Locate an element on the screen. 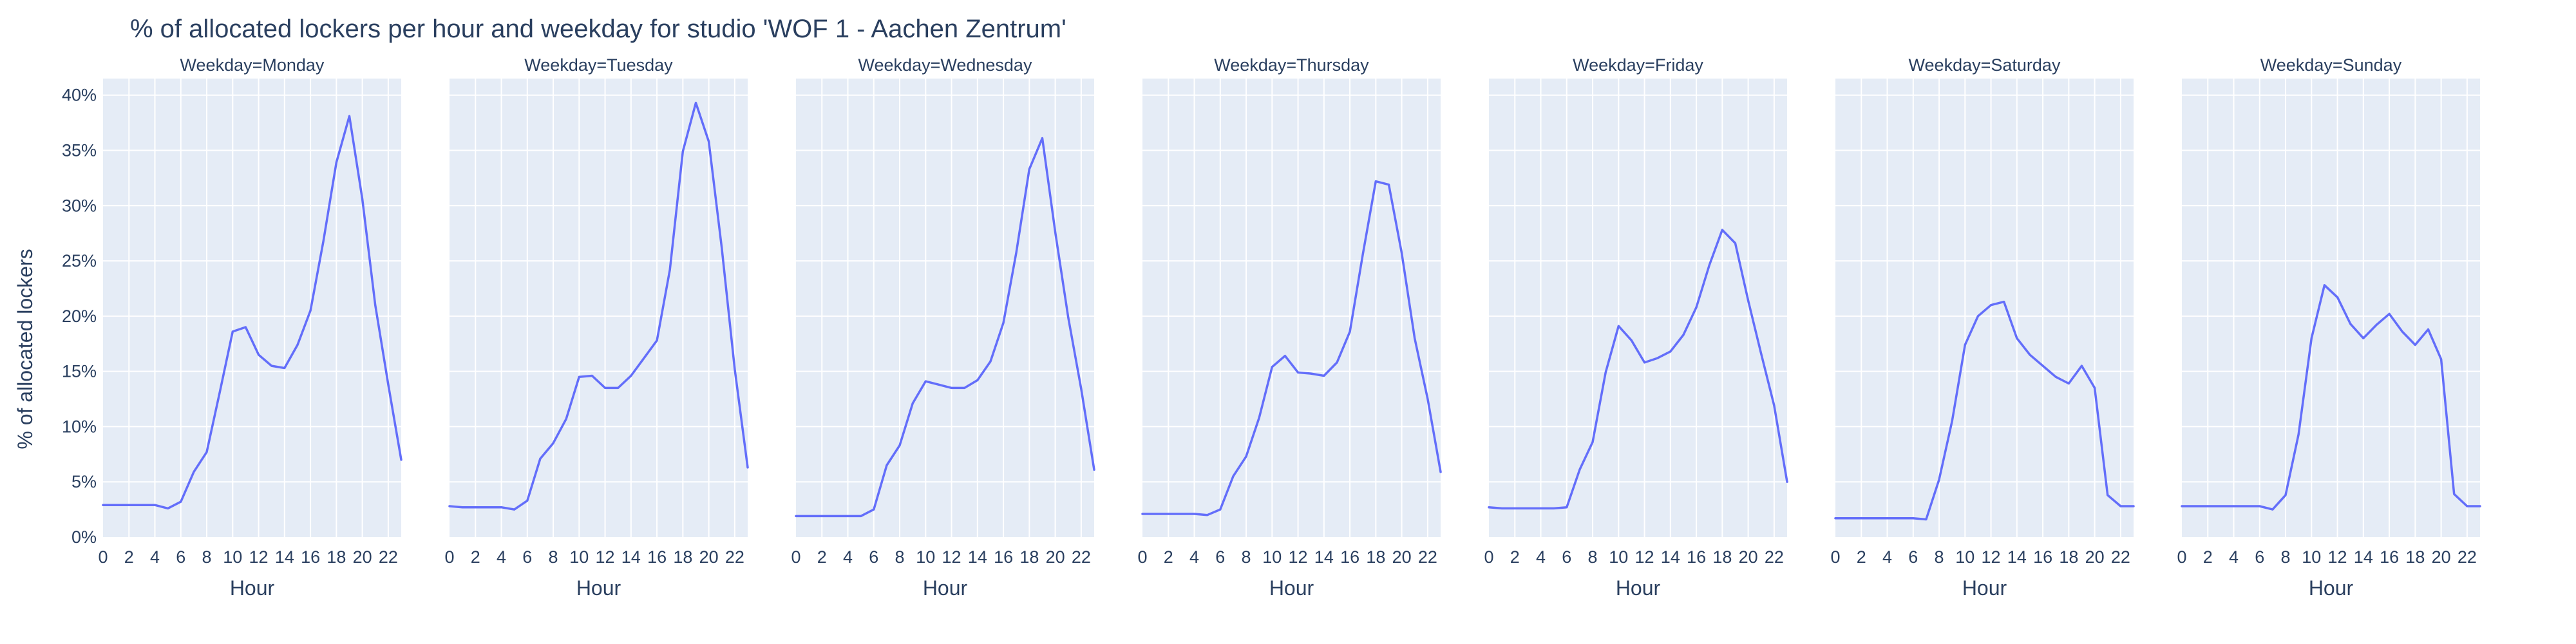  facet-panel: Weekday=Thursday 0 2 4 6 8 10 12 14 16 18 20 22 Hour is located at coordinates (1289, 327).